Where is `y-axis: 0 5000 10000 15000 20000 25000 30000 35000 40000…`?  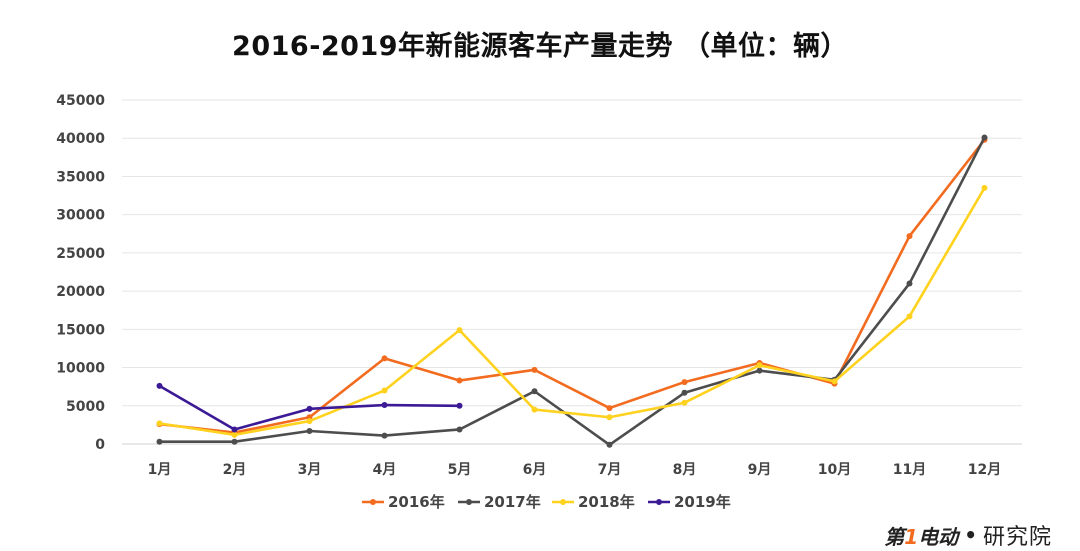 y-axis: 0 5000 10000 15000 20000 25000 30000 35000 40000… is located at coordinates (80, 273).